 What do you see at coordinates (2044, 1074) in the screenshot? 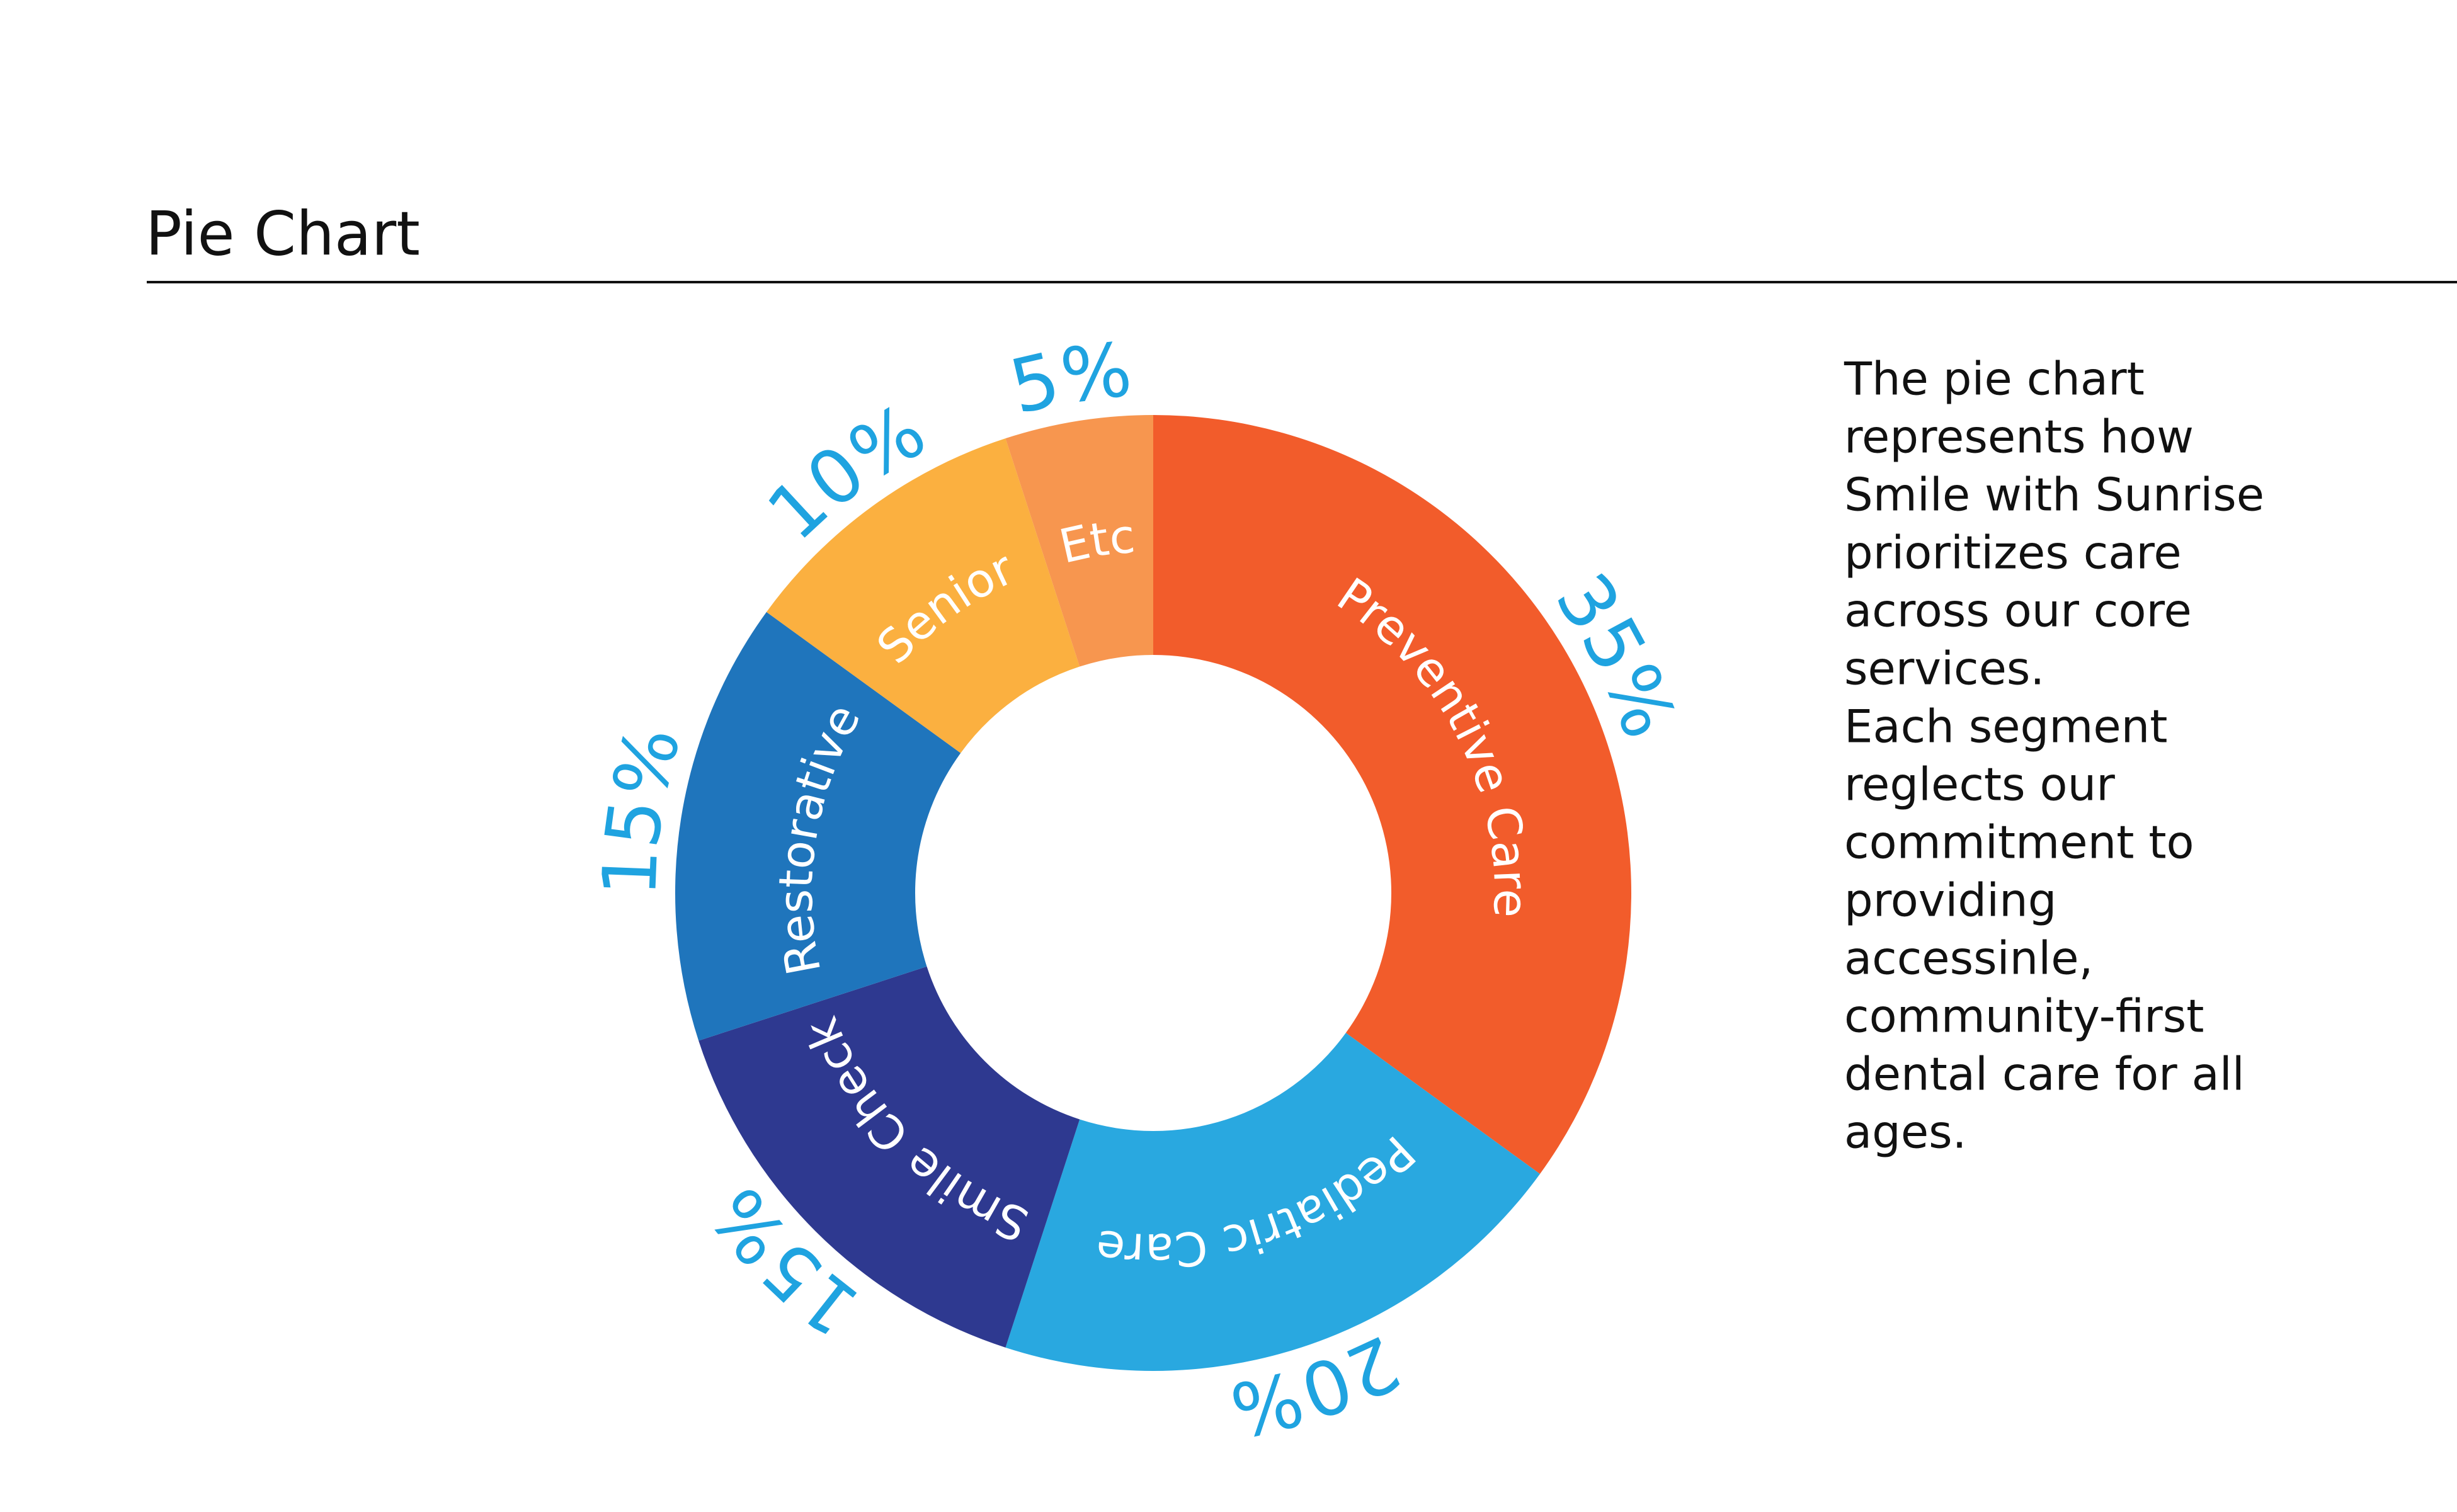
I see `description-line: dental care for all` at bounding box center [2044, 1074].